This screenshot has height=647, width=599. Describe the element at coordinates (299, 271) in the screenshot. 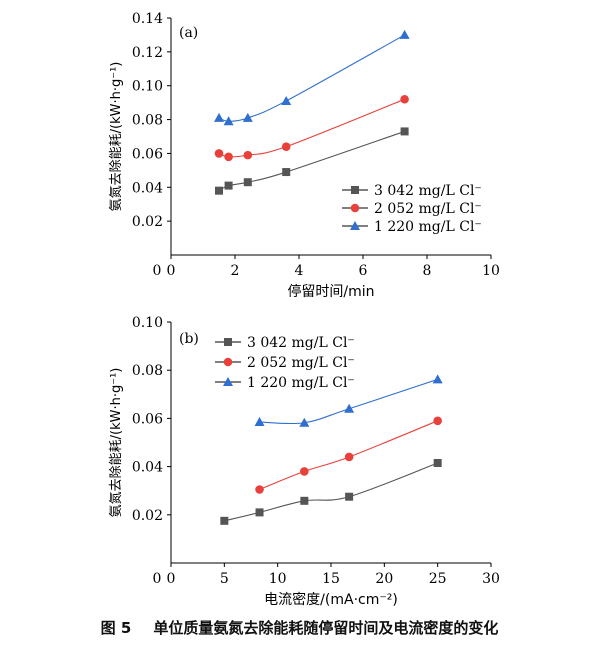

I see `x-tick-label: 4` at that location.